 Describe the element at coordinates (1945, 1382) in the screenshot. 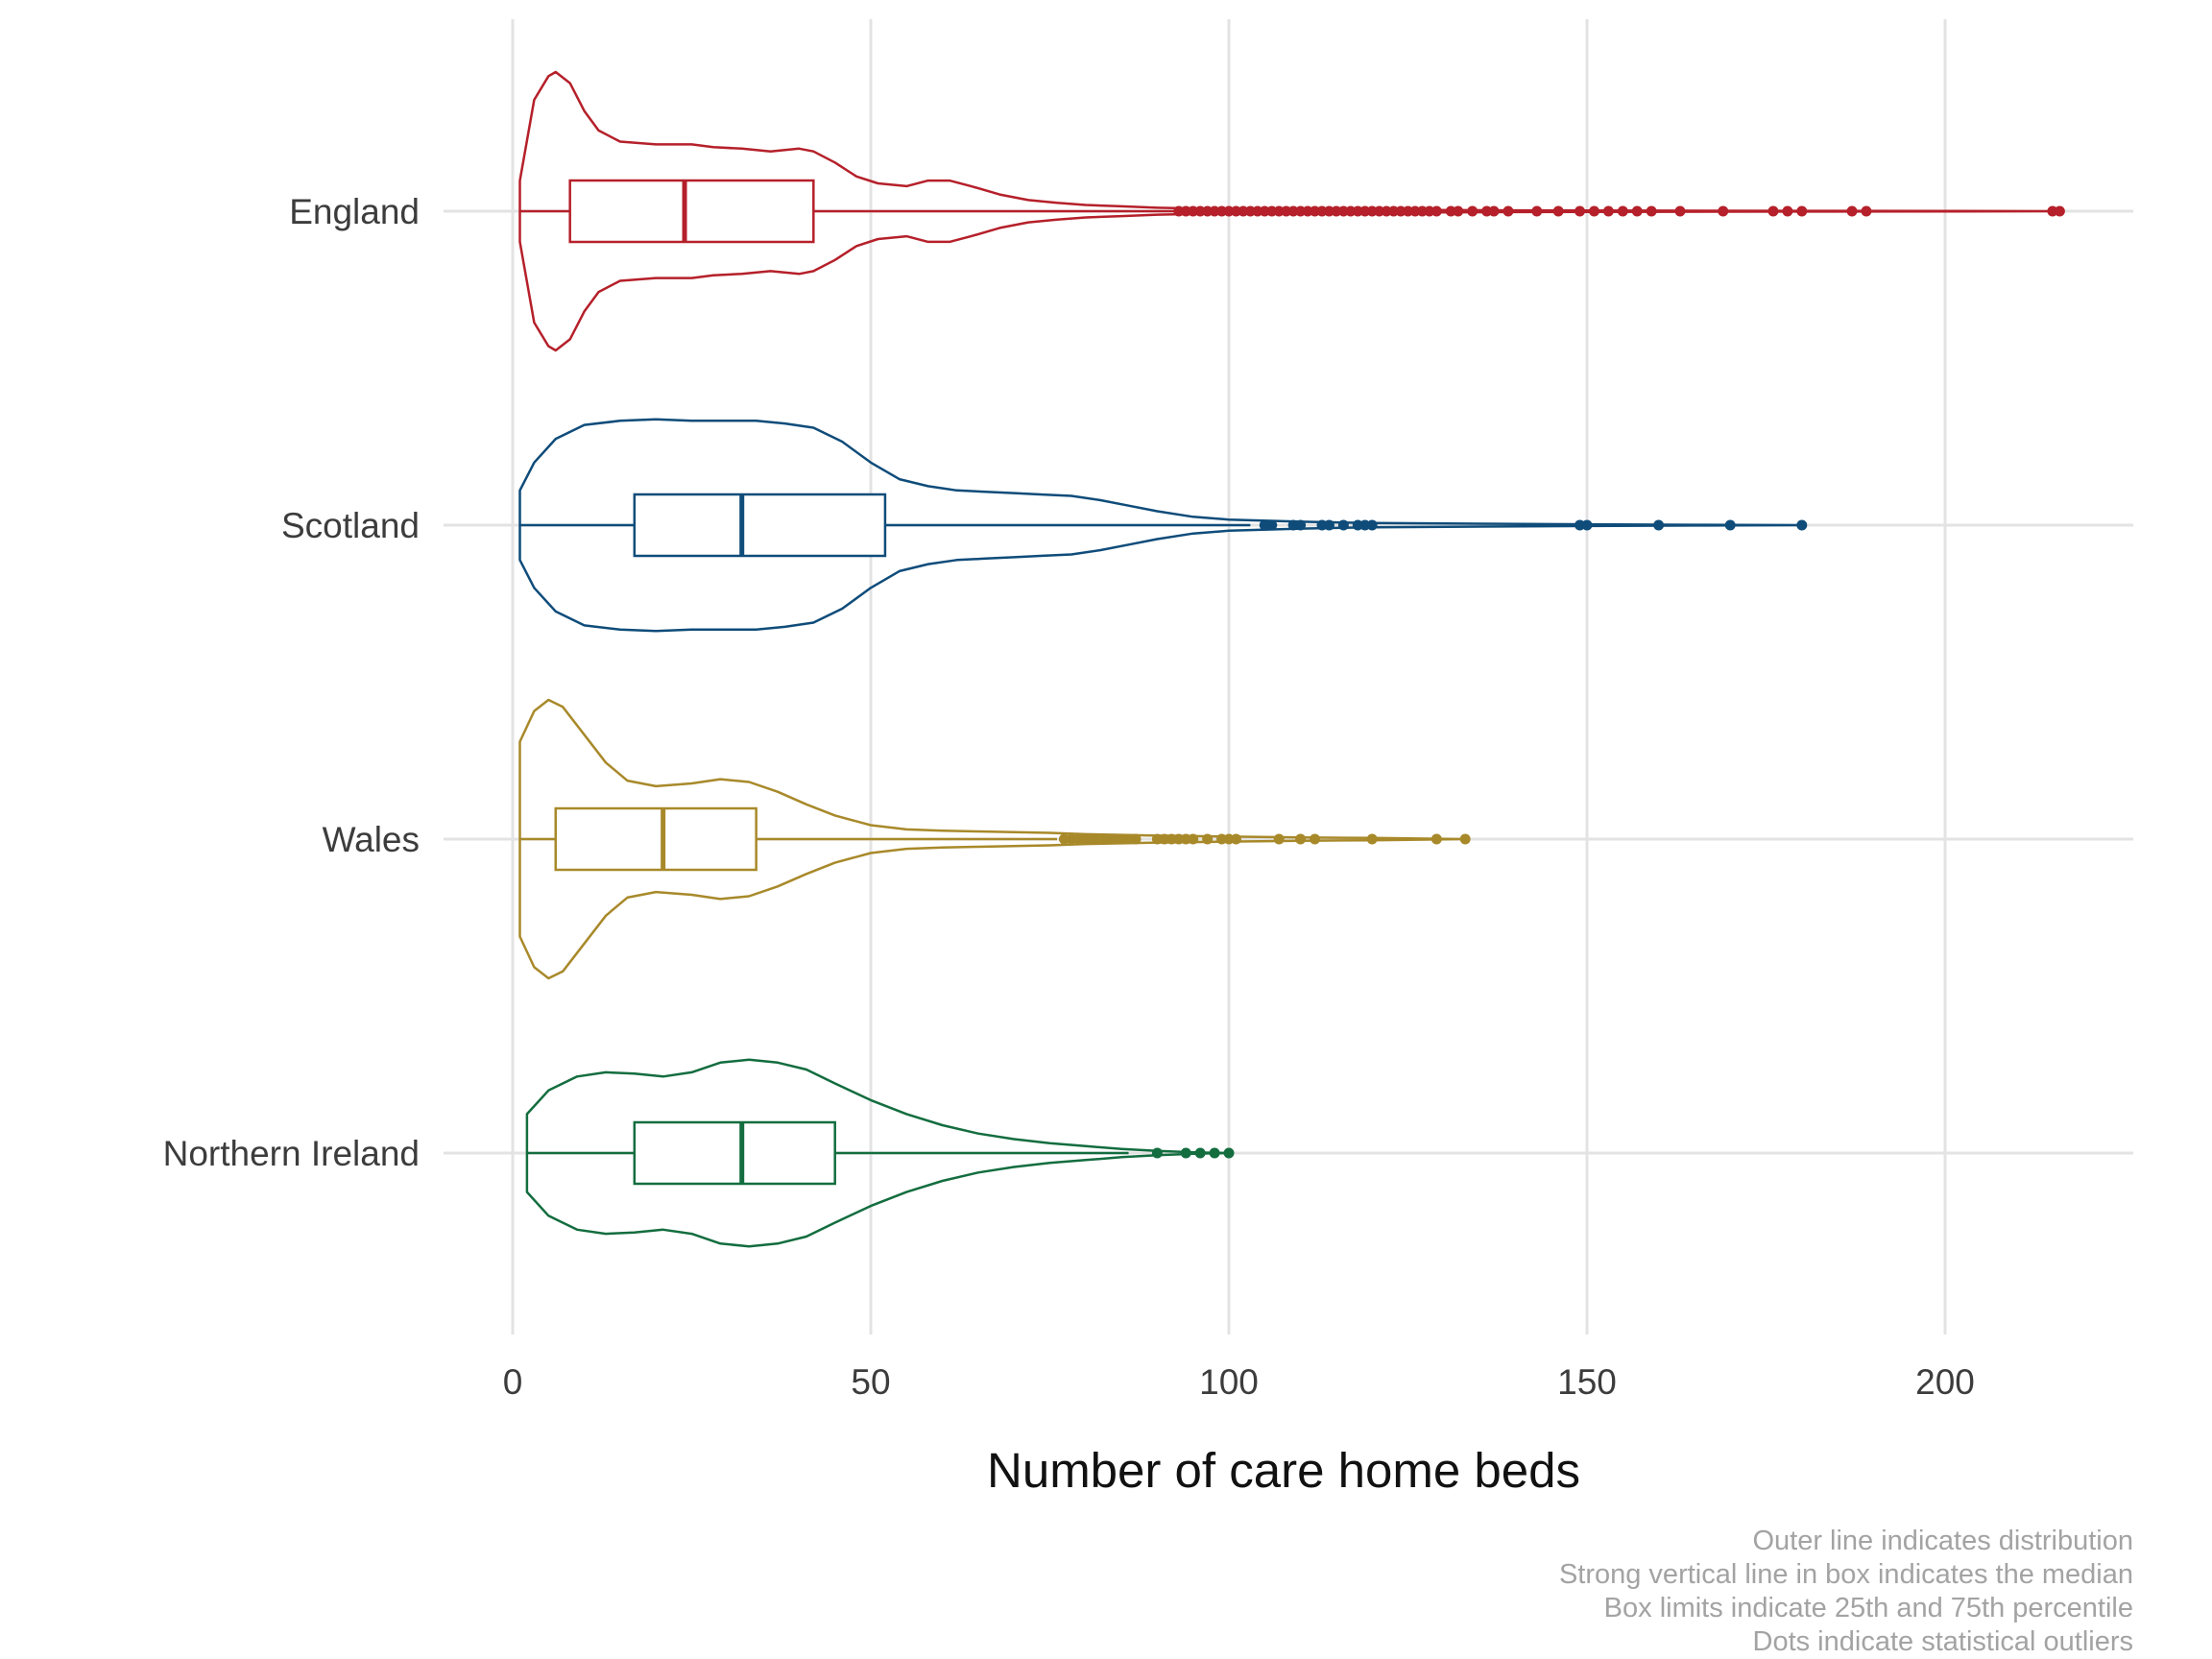

I see `x-tick-label: 200` at that location.